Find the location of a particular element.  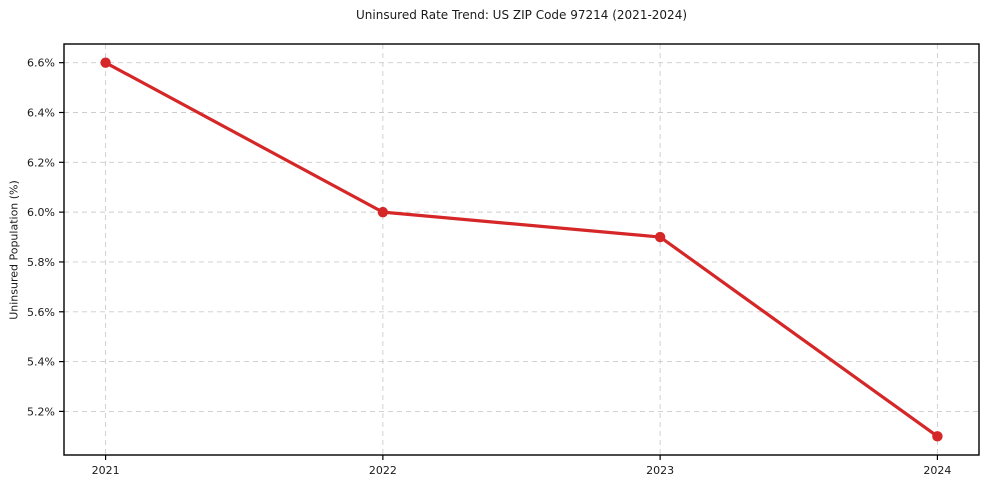

x-tick-label: 2023 is located at coordinates (660, 470).